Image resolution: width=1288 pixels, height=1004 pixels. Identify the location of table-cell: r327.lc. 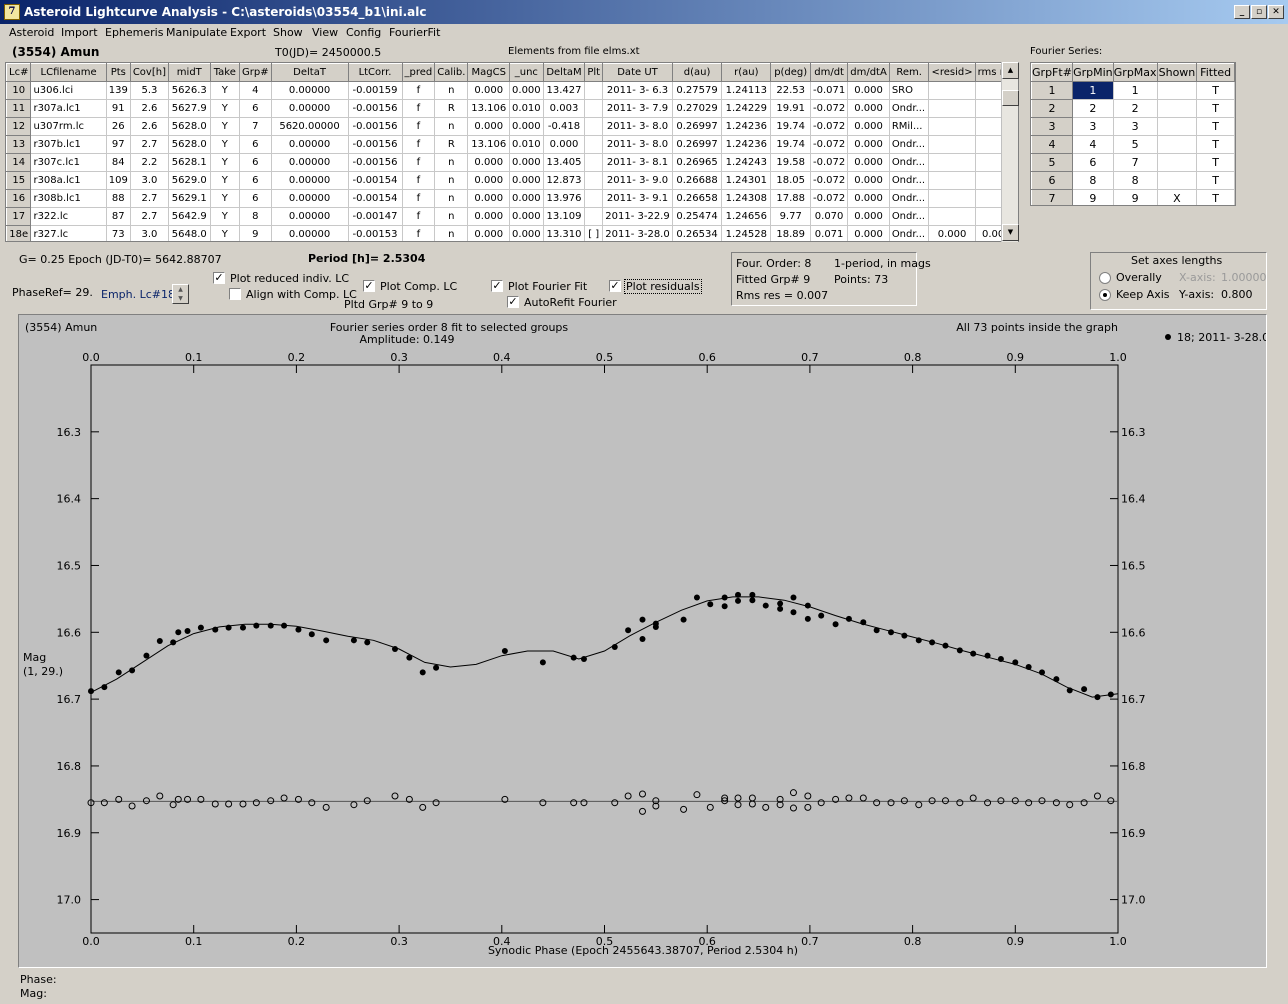
(68, 233).